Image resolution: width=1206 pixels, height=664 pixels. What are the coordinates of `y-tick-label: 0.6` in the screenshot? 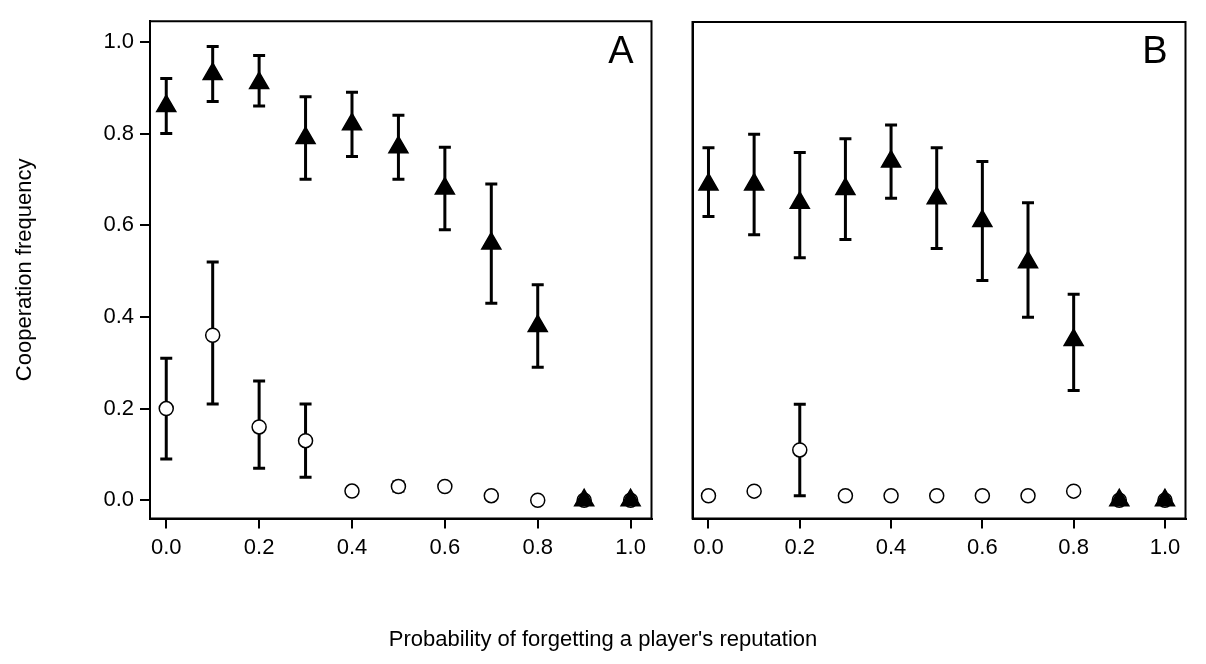 It's located at (118, 224).